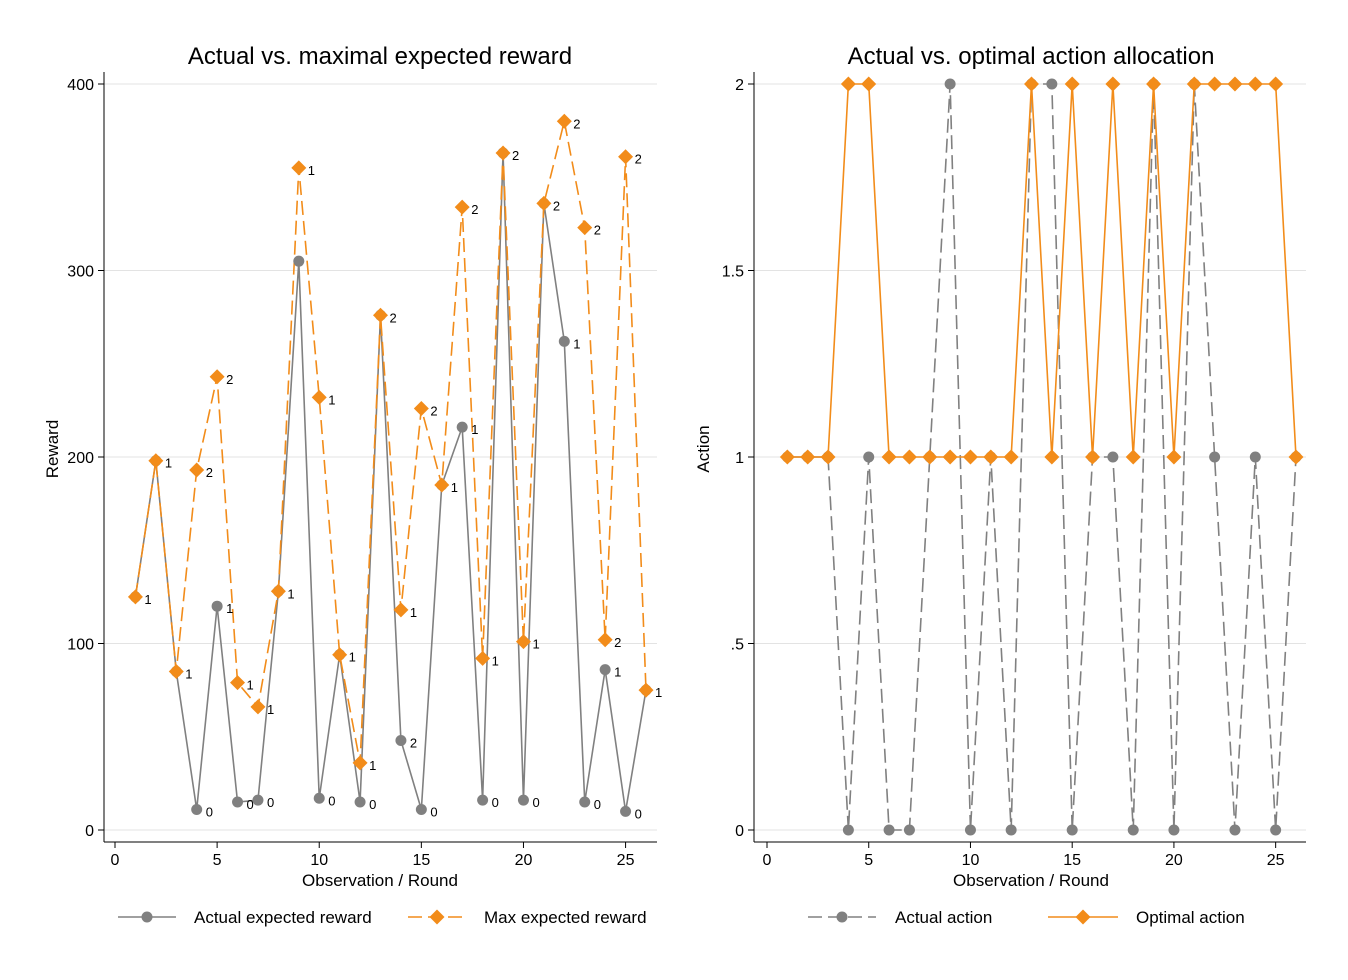 The height and width of the screenshot is (980, 1348). Describe the element at coordinates (1276, 860) in the screenshot. I see `x-tick-label: 25` at that location.